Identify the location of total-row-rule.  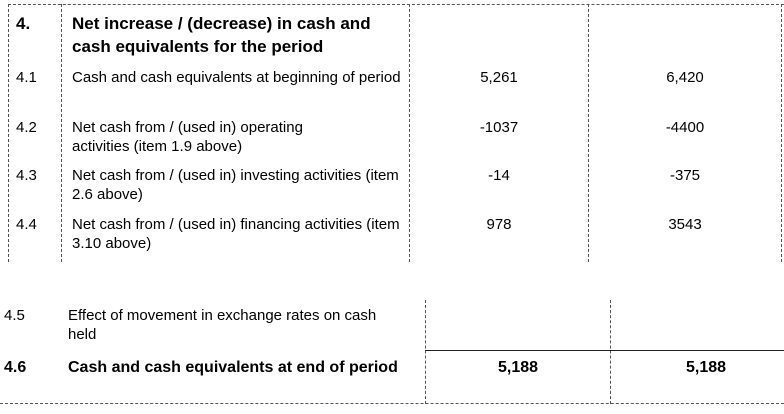
(604, 350).